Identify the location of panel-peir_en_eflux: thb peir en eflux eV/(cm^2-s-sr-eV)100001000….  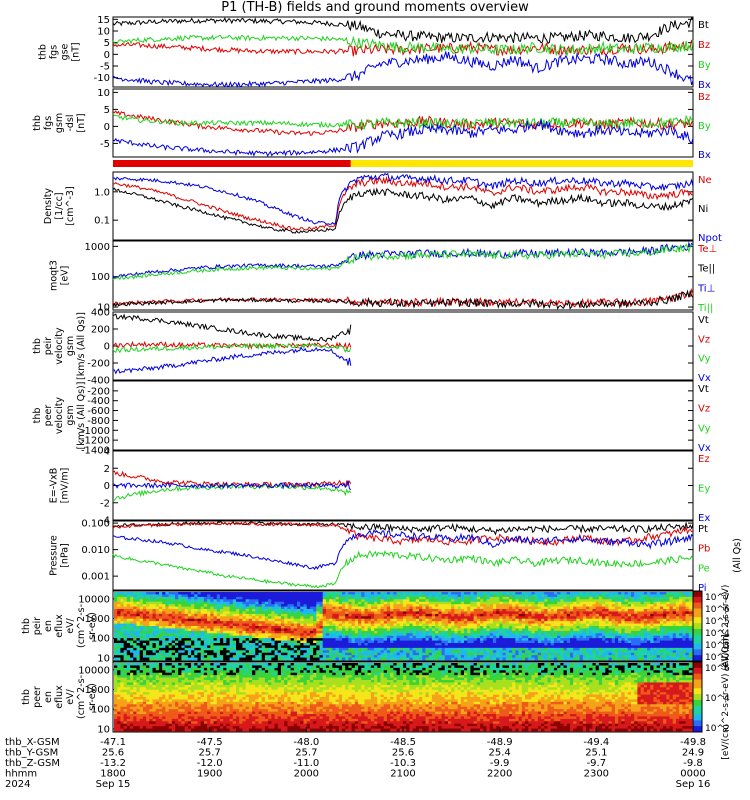
(376, 626).